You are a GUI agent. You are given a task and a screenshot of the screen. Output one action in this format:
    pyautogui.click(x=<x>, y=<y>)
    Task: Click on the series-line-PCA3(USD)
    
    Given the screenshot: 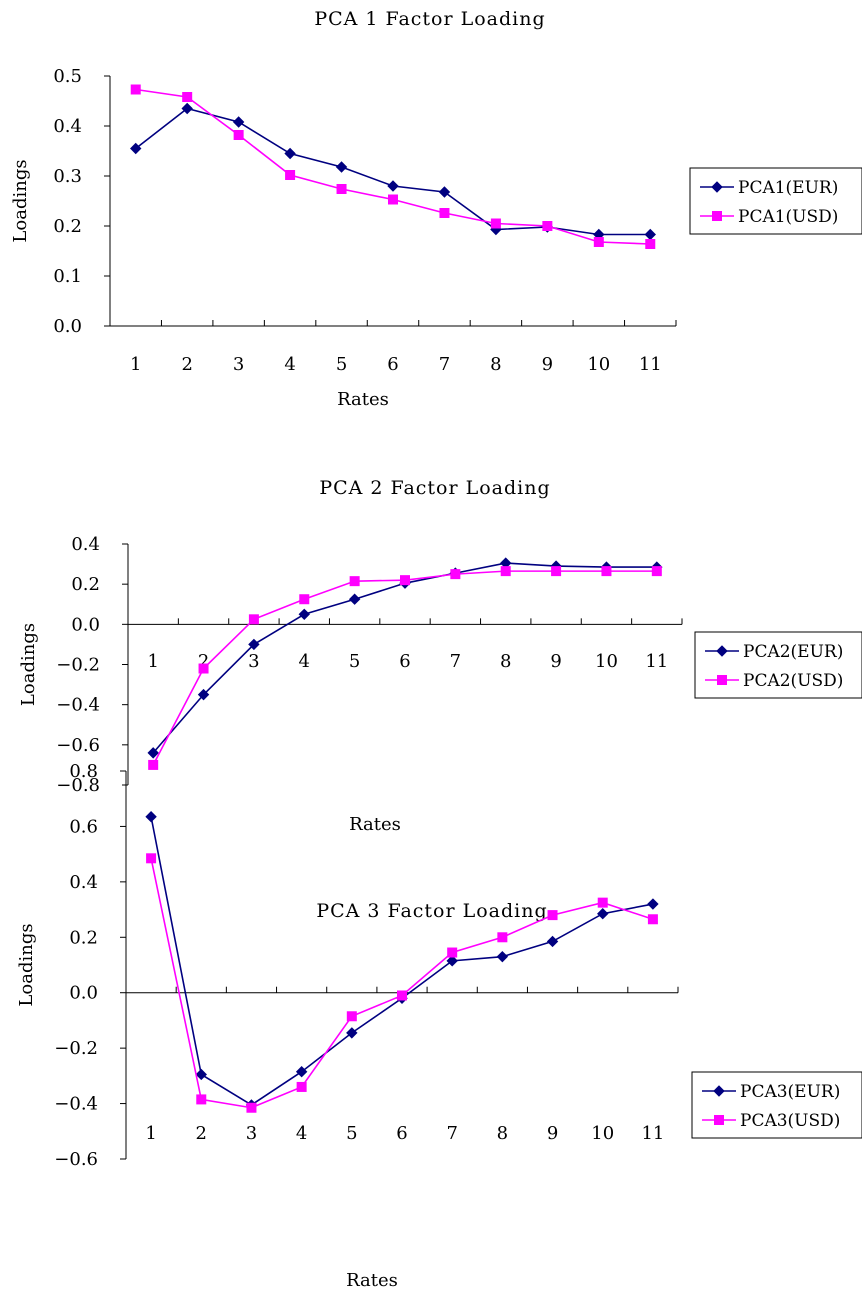 What is the action you would take?
    pyautogui.click(x=402, y=983)
    